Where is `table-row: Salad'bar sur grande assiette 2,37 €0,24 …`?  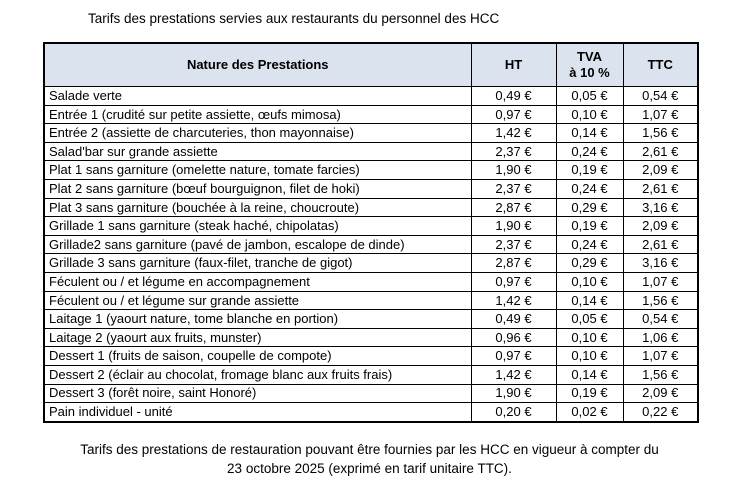 table-row: Salad'bar sur grande assiette 2,37 €0,24 … is located at coordinates (371, 151).